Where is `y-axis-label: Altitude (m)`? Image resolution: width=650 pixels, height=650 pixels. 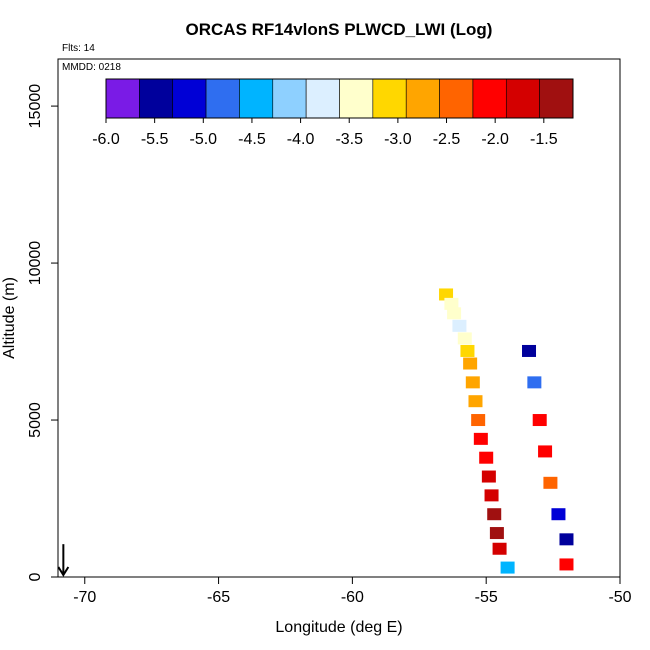 y-axis-label: Altitude (m) is located at coordinates (9, 318).